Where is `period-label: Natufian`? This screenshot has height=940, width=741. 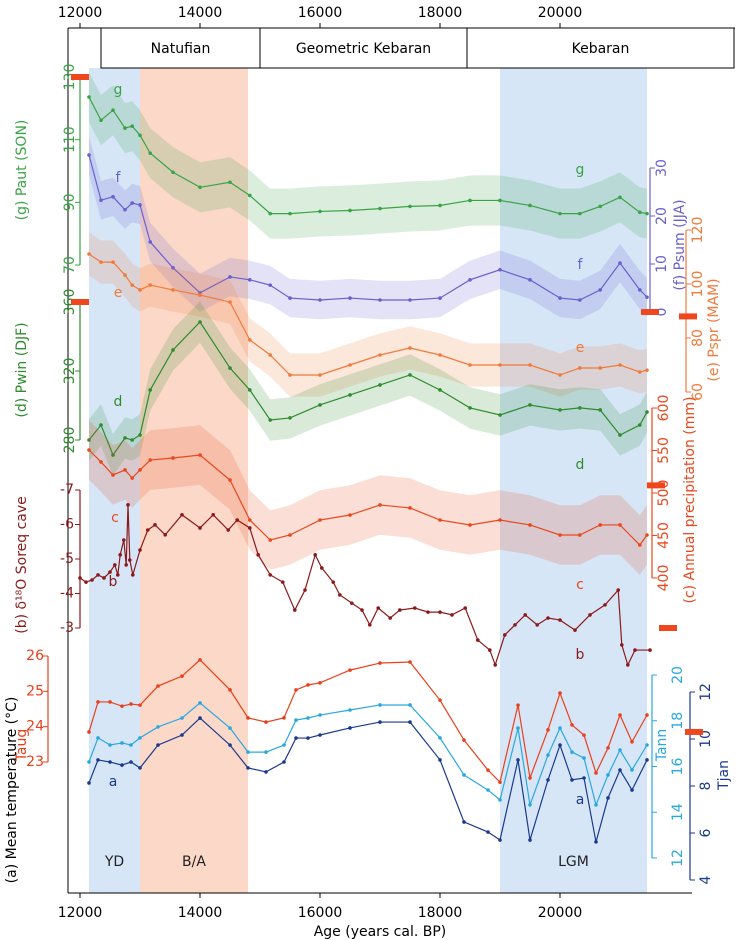
period-label: Natufian is located at coordinates (181, 49).